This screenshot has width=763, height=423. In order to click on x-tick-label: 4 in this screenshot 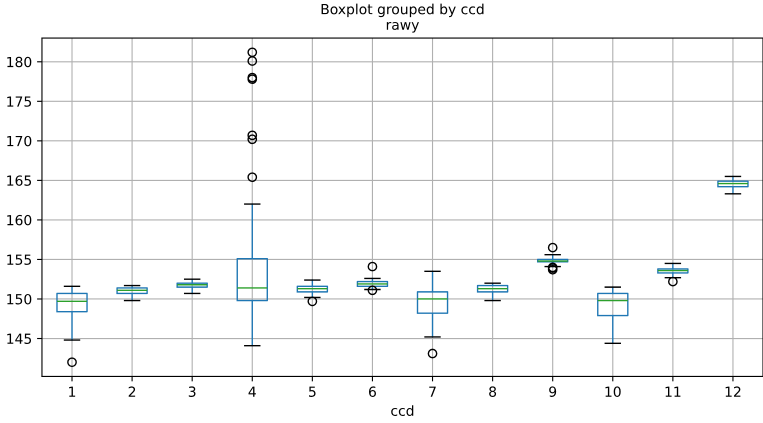, I will do `click(252, 391)`.